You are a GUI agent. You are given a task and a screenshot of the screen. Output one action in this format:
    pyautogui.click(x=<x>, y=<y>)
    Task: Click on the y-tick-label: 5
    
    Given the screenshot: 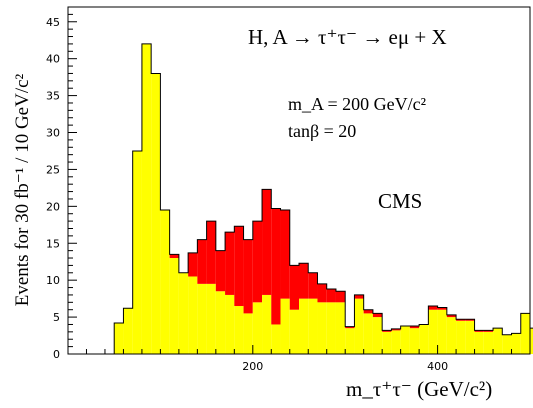 What is the action you would take?
    pyautogui.click(x=56, y=317)
    